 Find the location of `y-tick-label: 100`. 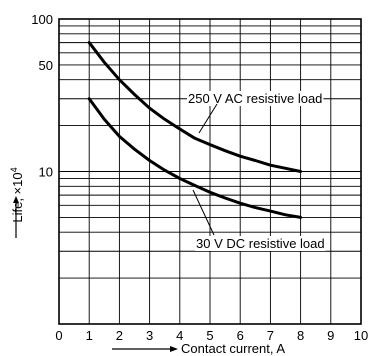

y-tick-label: 100 is located at coordinates (42, 19).